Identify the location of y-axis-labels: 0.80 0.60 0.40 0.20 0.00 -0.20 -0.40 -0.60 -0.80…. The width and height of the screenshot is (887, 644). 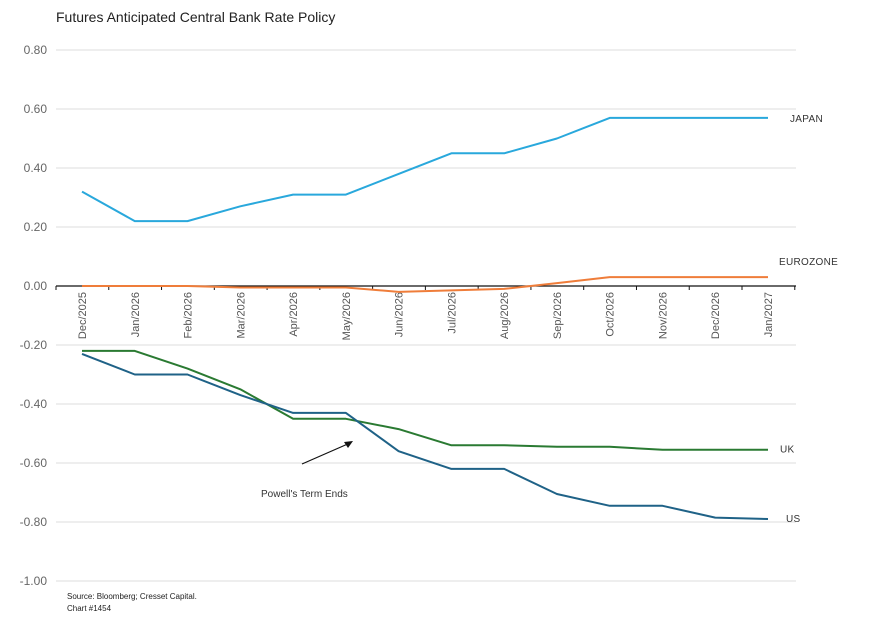
(34, 315).